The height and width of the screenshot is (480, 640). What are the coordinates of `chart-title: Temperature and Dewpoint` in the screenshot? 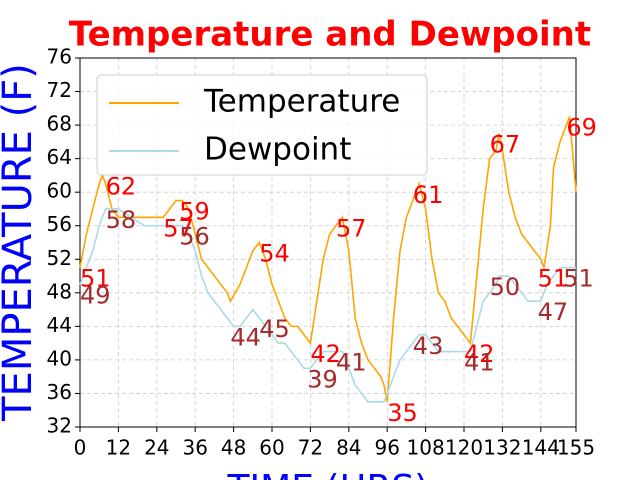 It's located at (330, 35).